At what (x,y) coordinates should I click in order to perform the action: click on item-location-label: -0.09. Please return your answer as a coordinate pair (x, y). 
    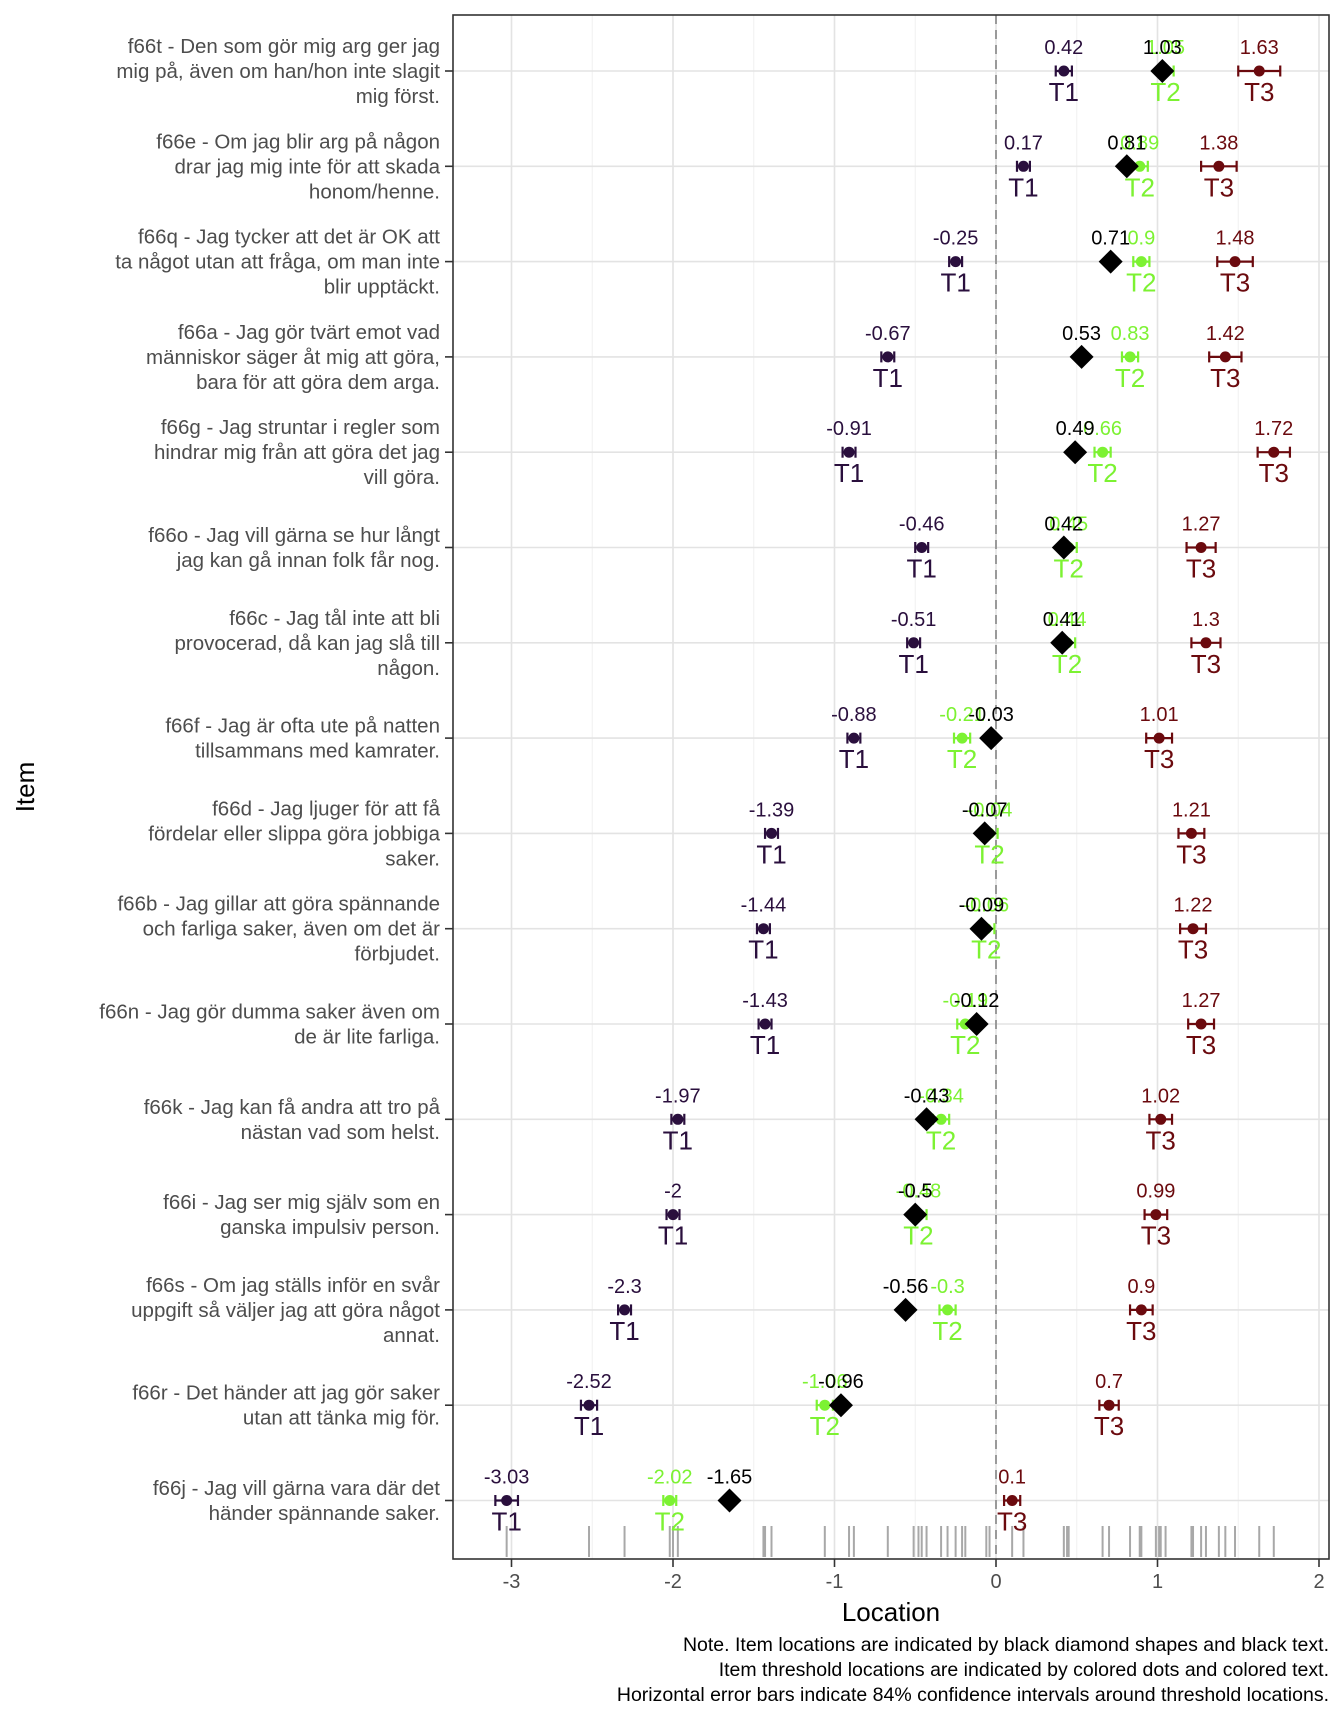
    Looking at the image, I should click on (982, 906).